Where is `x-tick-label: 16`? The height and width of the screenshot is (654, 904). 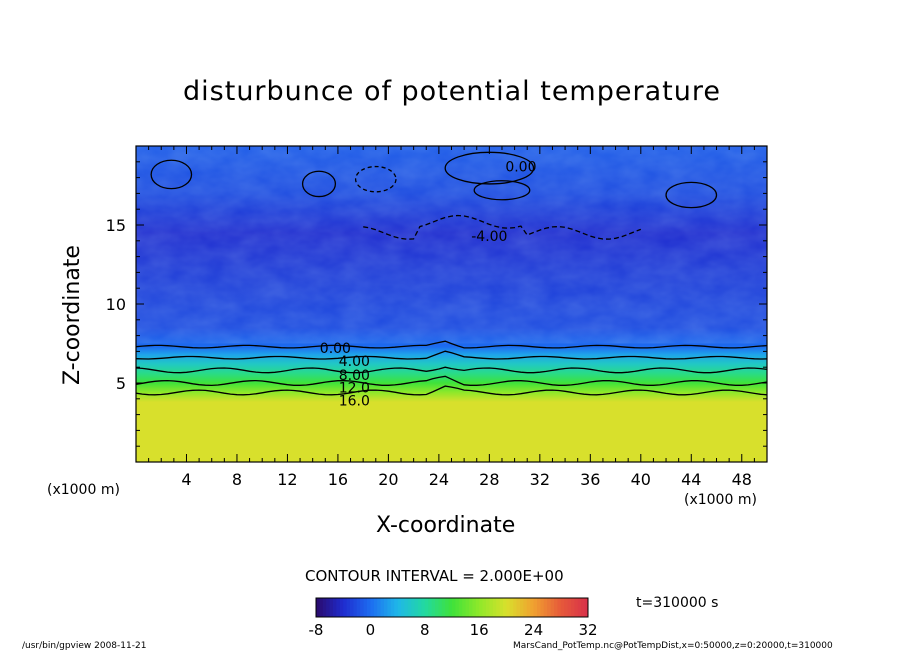
x-tick-label: 16 is located at coordinates (338, 479).